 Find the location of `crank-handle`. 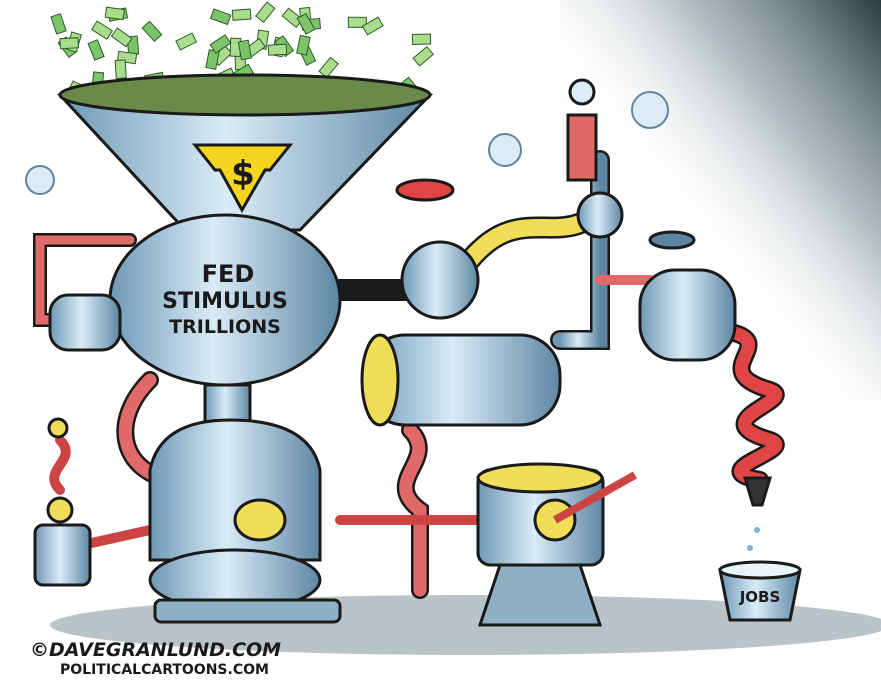

crank-handle is located at coordinates (595, 497).